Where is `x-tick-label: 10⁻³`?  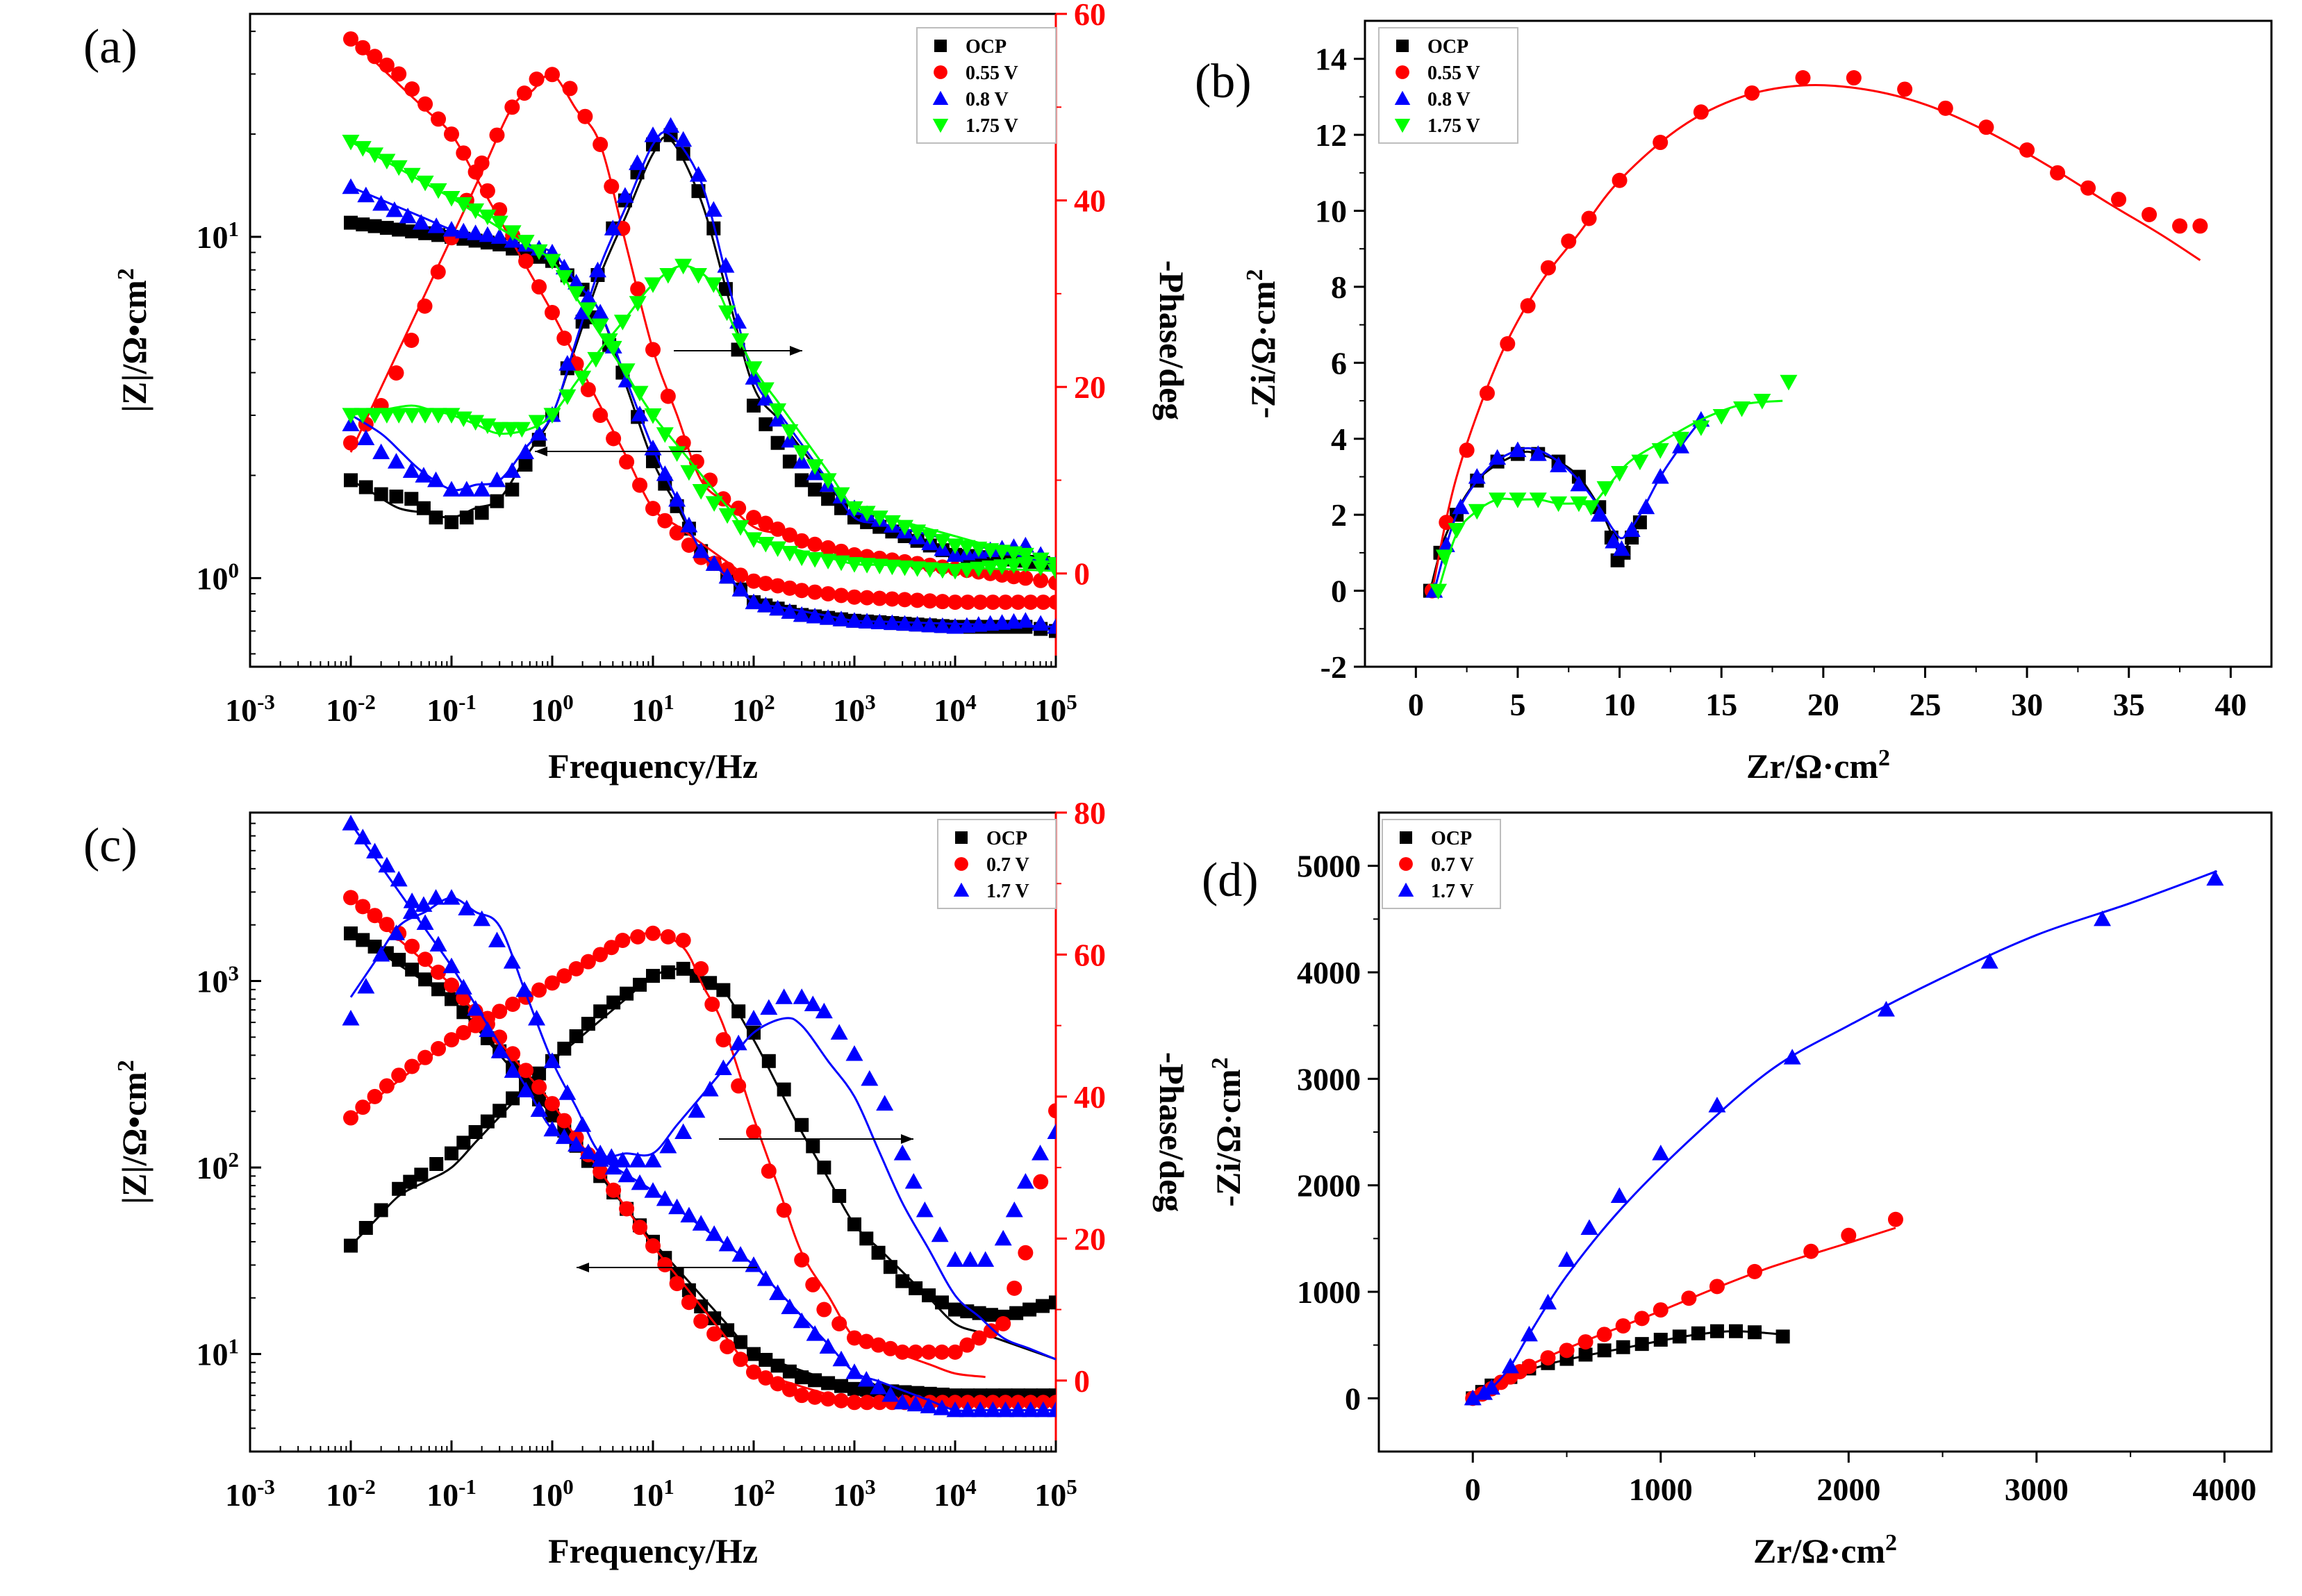 x-tick-label: 10⁻³ is located at coordinates (250, 1493).